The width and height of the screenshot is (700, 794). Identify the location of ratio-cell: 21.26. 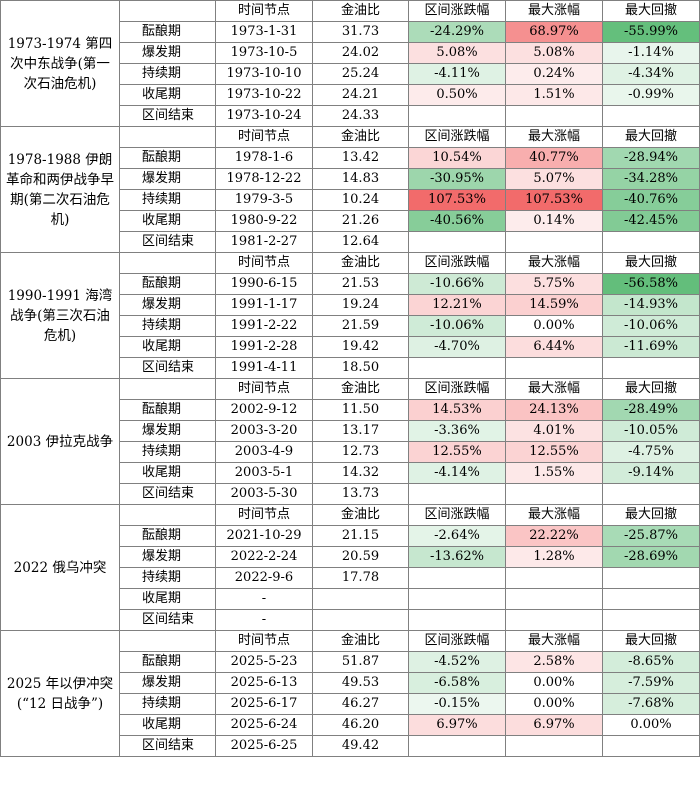
(360, 221).